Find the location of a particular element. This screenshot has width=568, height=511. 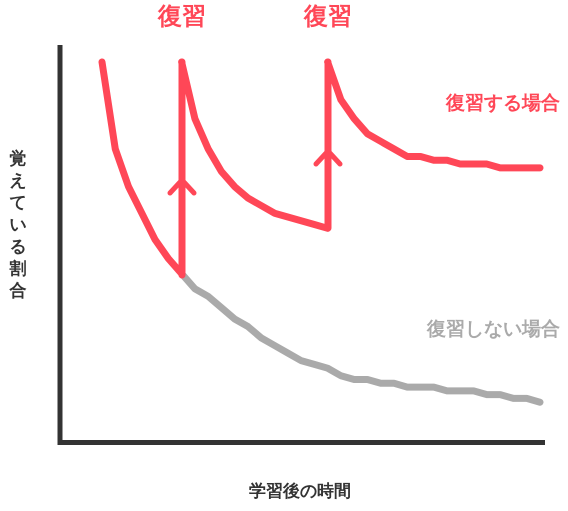

text: 復習する場合 is located at coordinates (502, 103).